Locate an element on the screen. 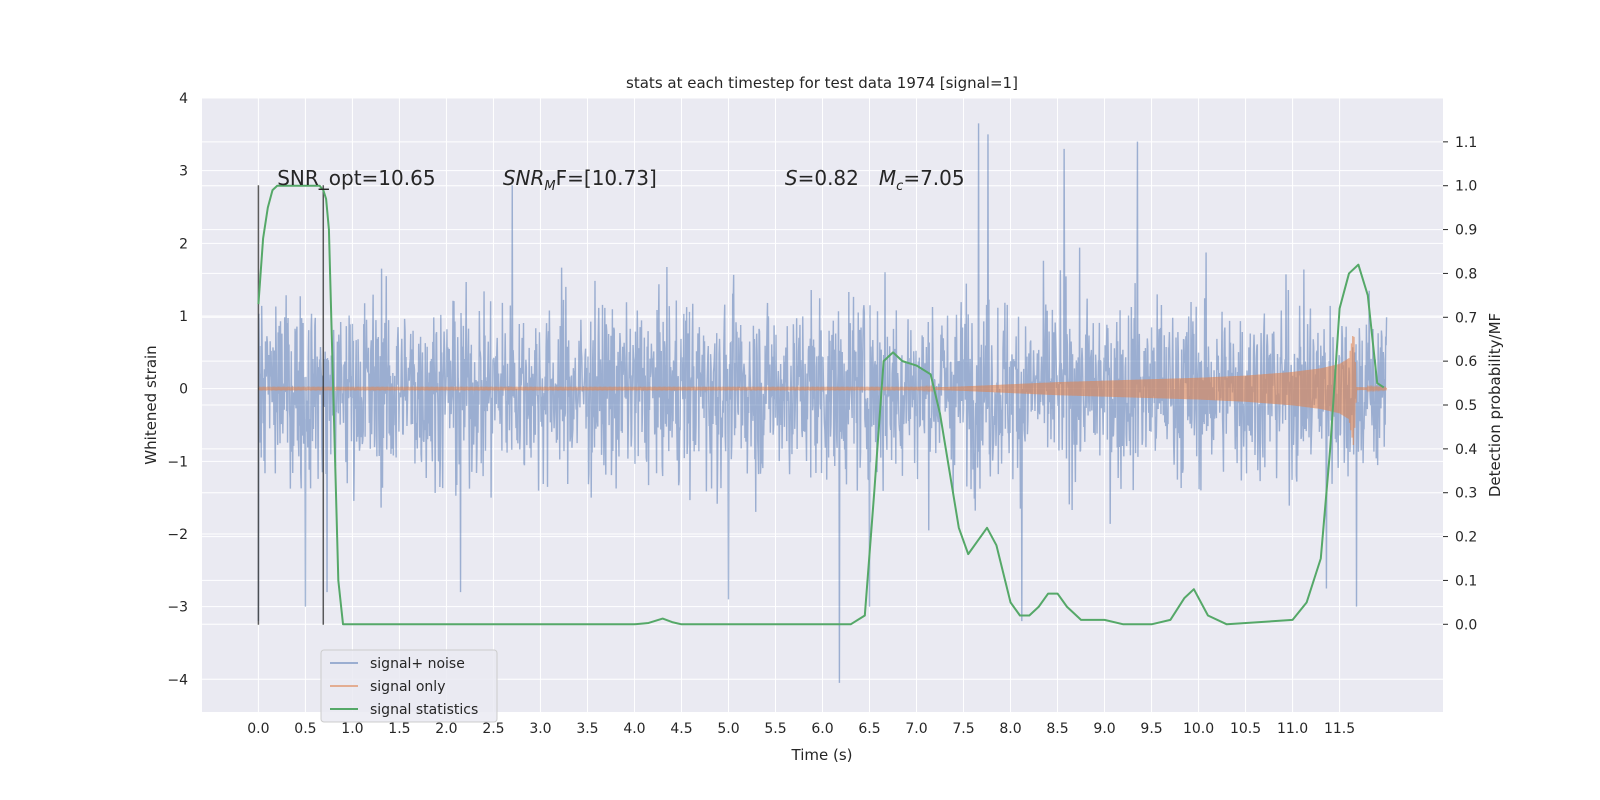 The image size is (1600, 800). y-tick-label: 3 is located at coordinates (183, 172).